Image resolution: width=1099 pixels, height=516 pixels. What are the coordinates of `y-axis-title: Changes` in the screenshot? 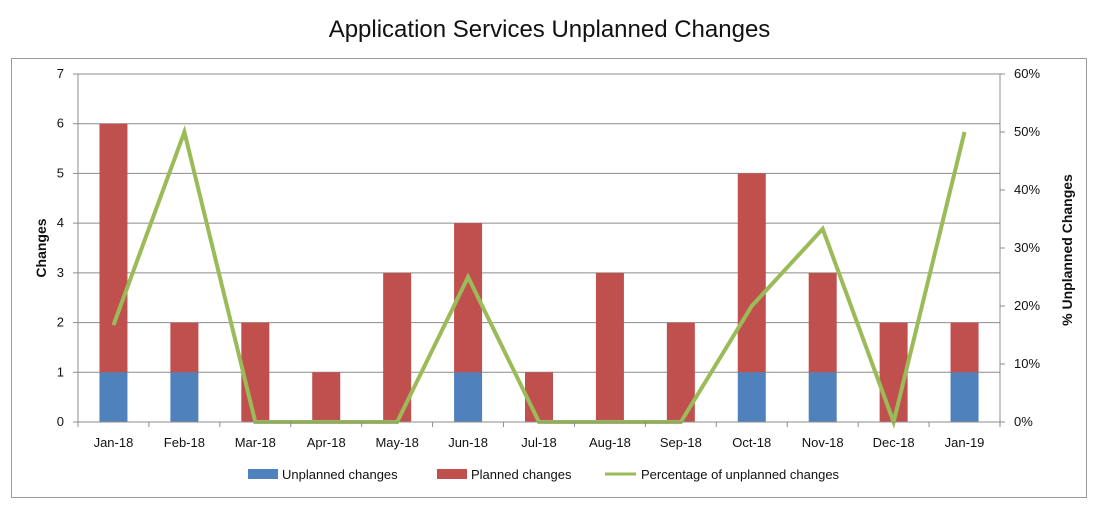 It's located at (41, 247).